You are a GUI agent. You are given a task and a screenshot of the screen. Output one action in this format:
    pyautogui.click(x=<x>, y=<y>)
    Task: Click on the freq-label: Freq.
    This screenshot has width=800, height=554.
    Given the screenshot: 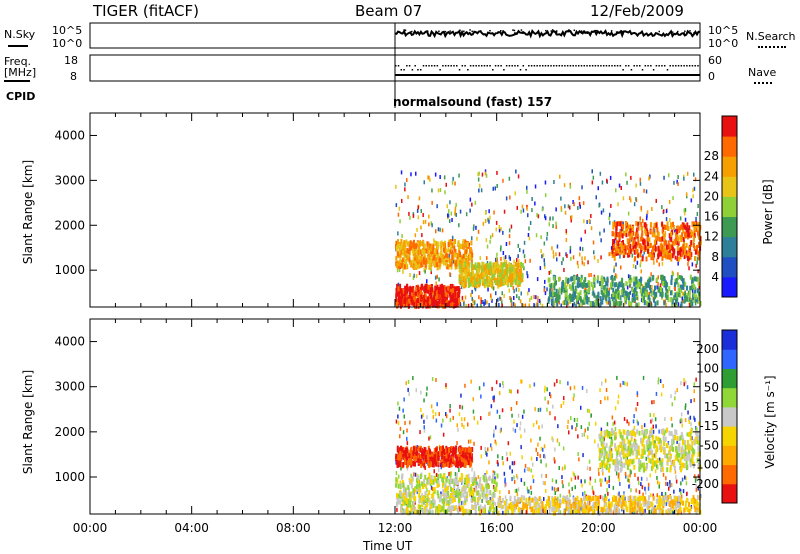 What is the action you would take?
    pyautogui.click(x=18, y=61)
    